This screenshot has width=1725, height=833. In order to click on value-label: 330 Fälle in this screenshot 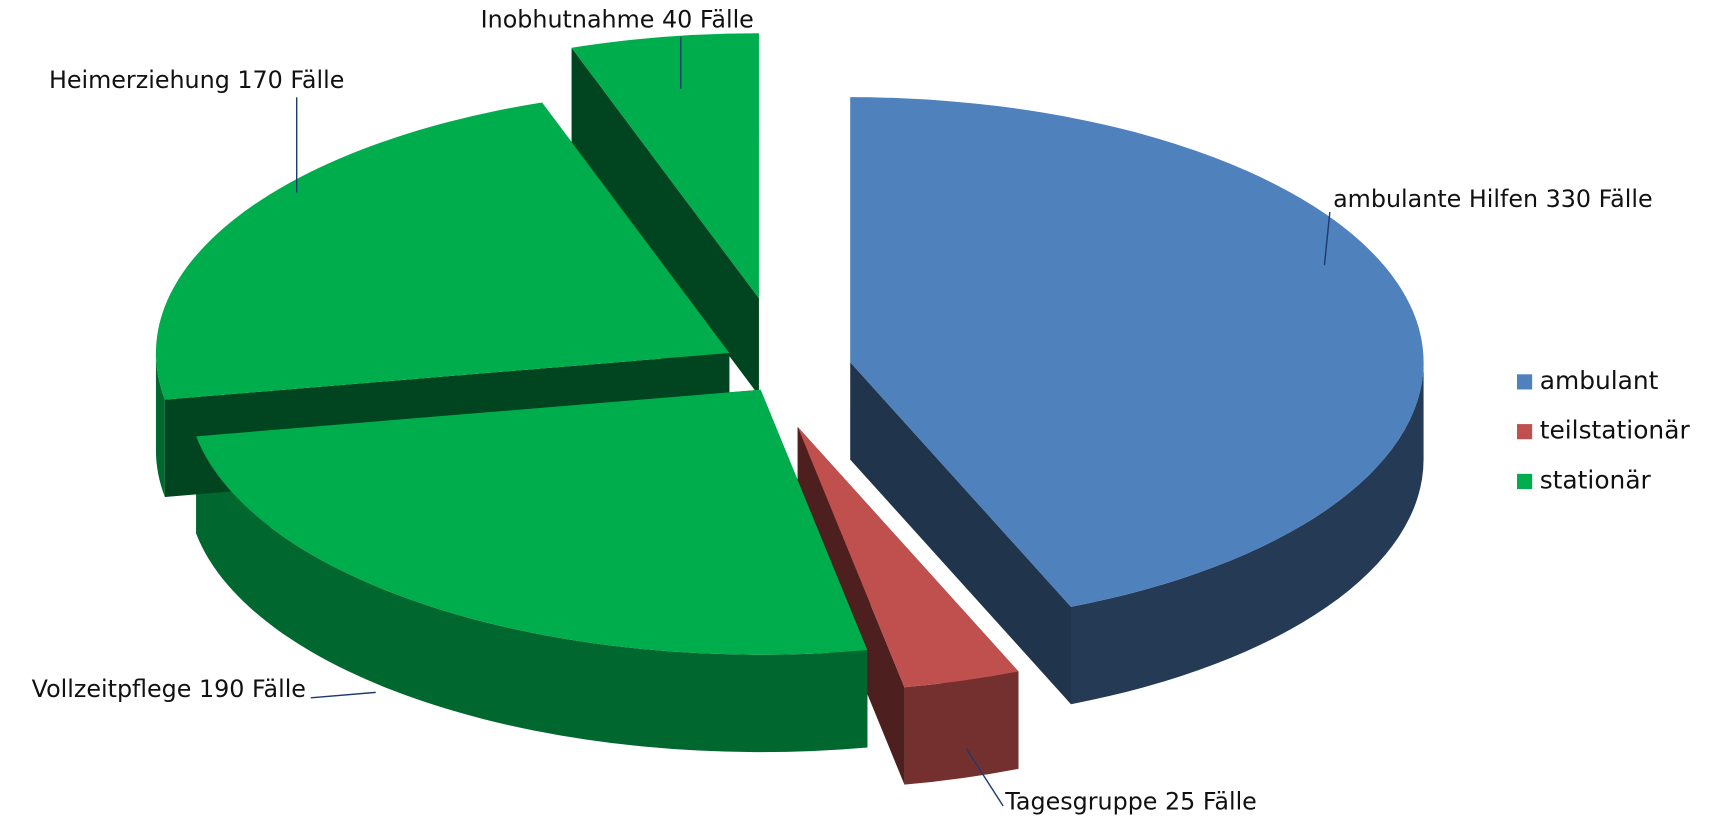, I will do `click(1599, 199)`.